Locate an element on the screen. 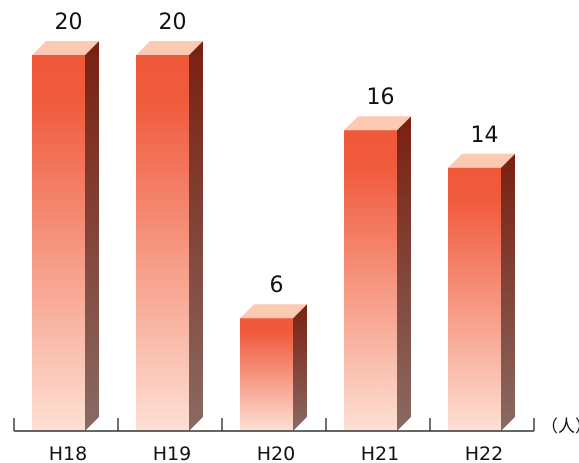 The image size is (579, 463). tick-label-H20: H20 is located at coordinates (276, 453).